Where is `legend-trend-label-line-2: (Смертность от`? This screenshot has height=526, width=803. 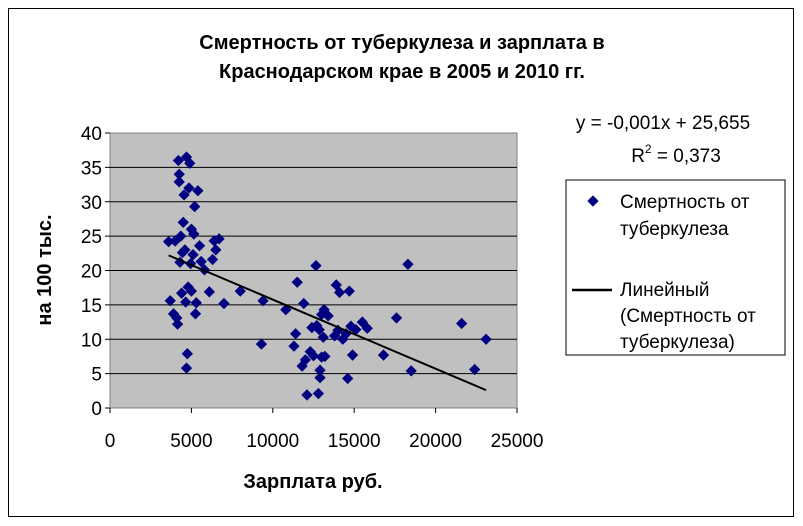 legend-trend-label-line-2: (Смертность от is located at coordinates (688, 316).